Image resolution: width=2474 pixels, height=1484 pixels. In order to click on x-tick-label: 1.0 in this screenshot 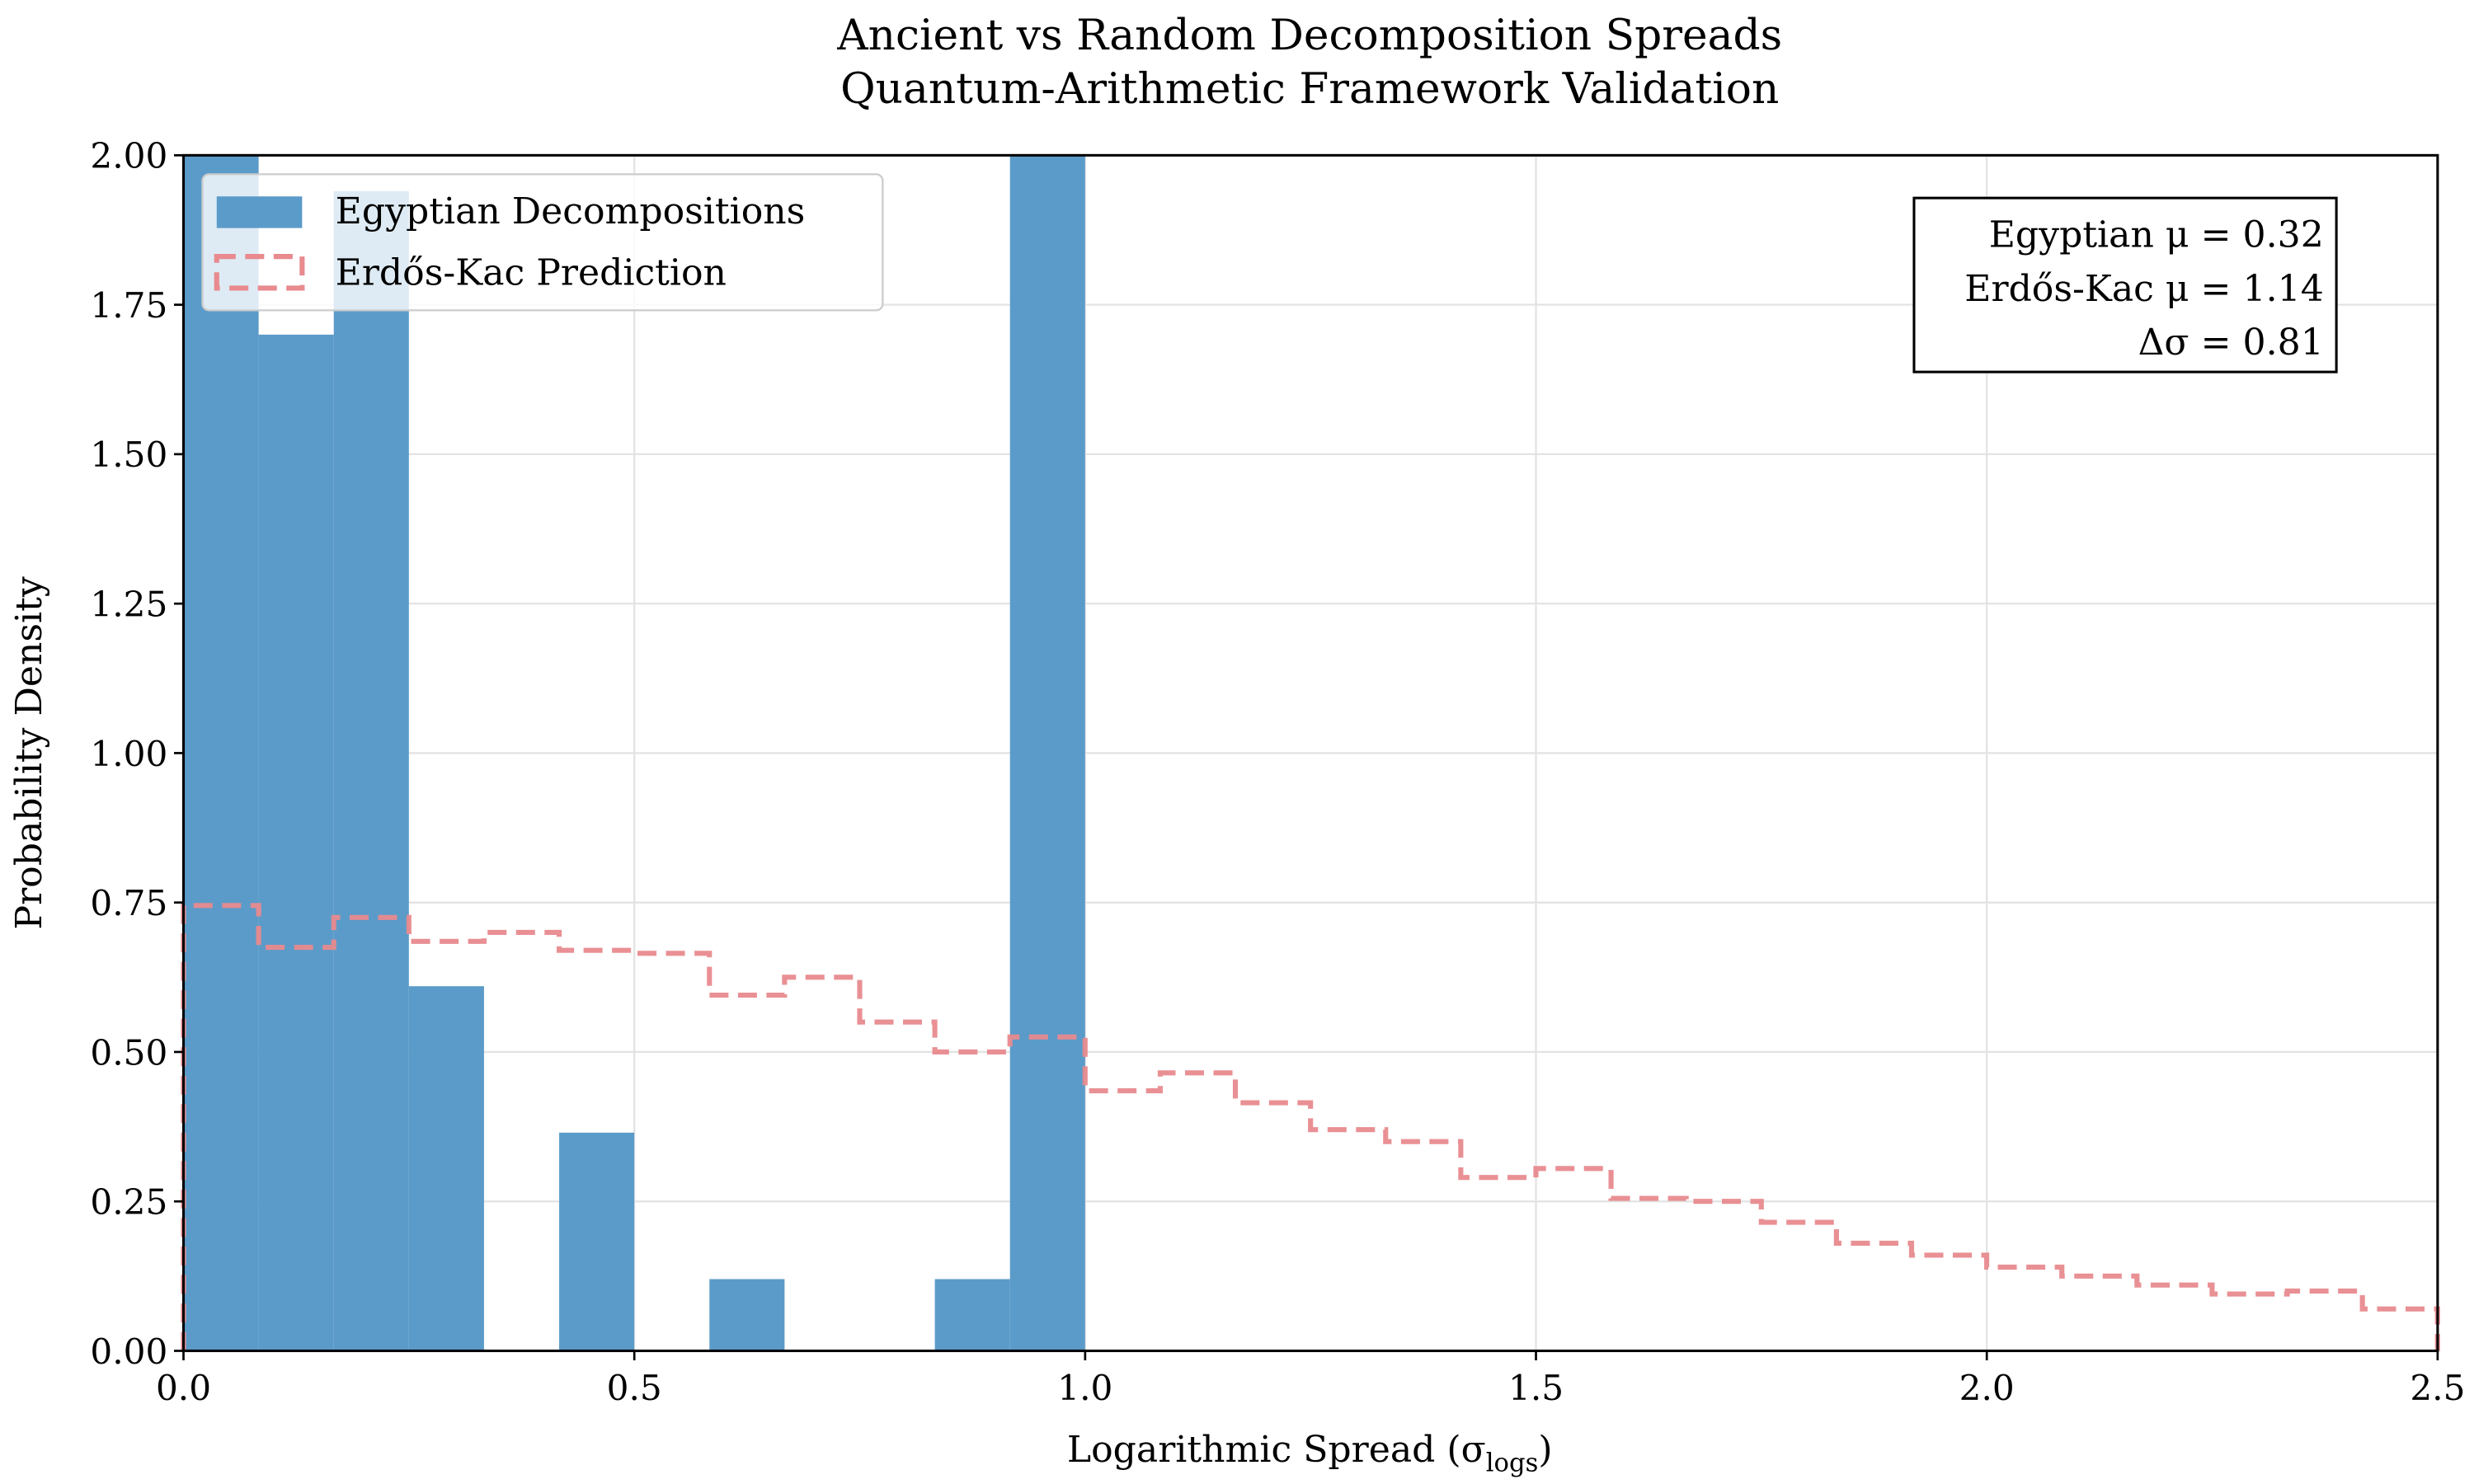, I will do `click(1084, 1388)`.